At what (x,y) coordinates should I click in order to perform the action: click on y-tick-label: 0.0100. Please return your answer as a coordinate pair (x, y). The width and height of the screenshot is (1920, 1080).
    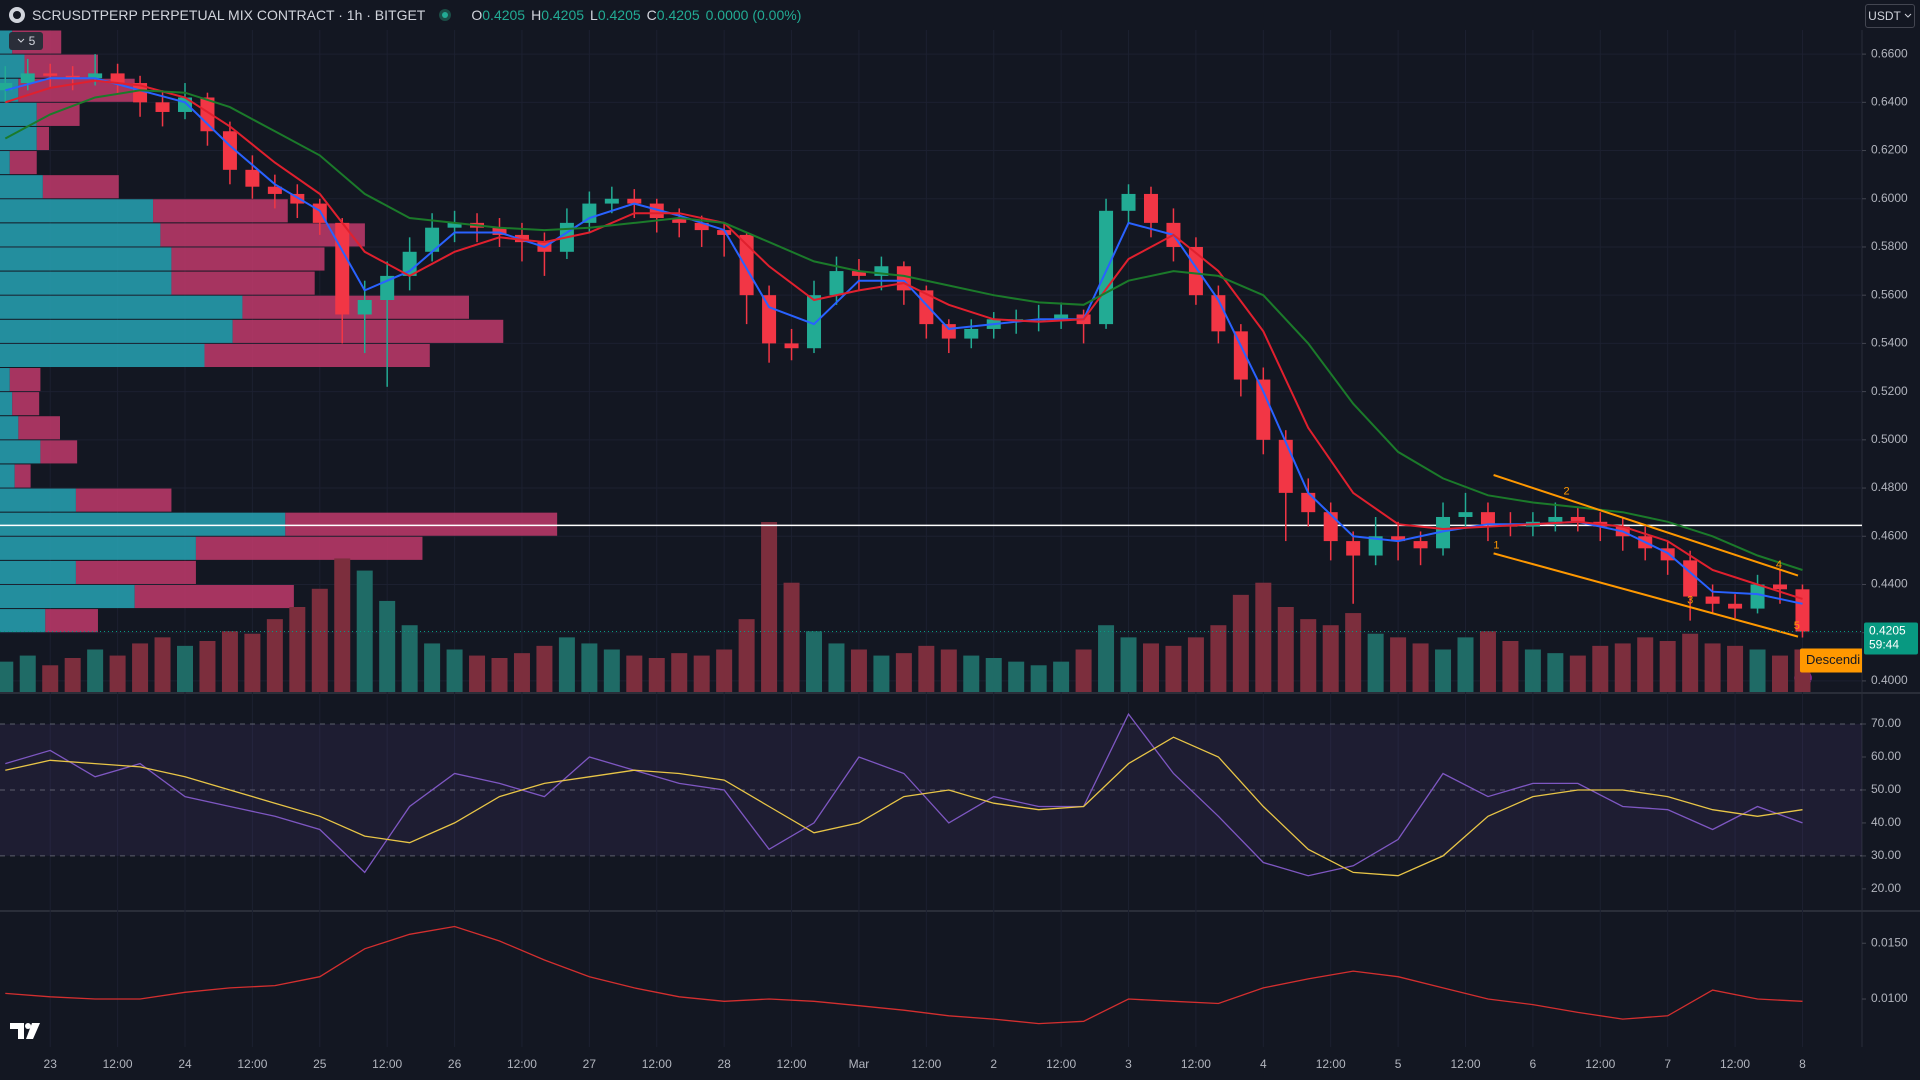
    Looking at the image, I should click on (1889, 998).